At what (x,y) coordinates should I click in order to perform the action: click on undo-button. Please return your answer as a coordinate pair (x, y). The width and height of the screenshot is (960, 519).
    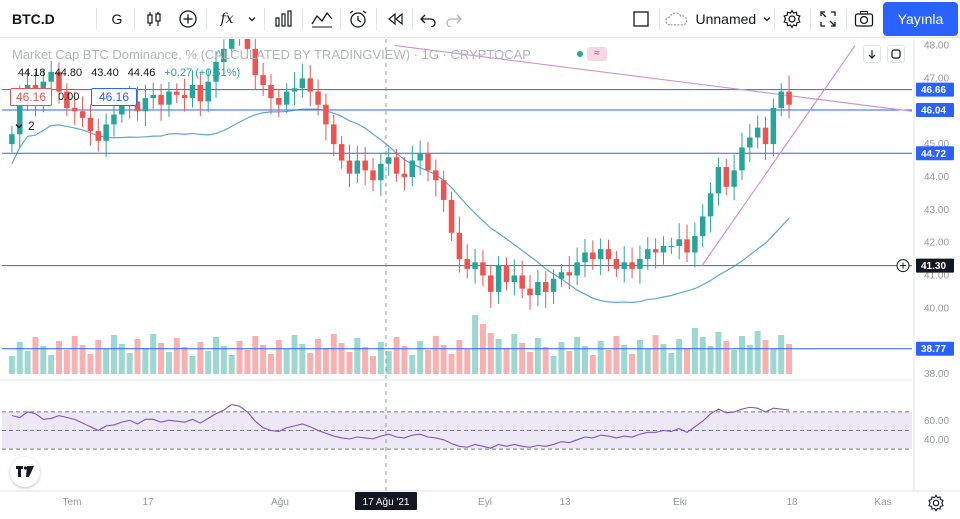
    Looking at the image, I should click on (428, 19).